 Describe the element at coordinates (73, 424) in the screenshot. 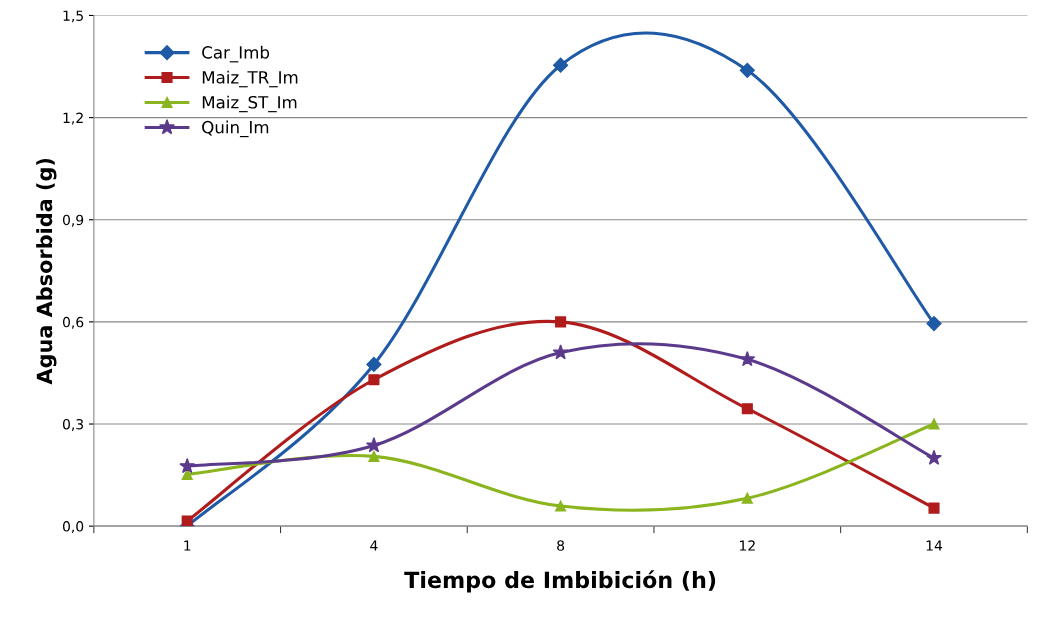

I see `y-tick-label: 0,3` at that location.